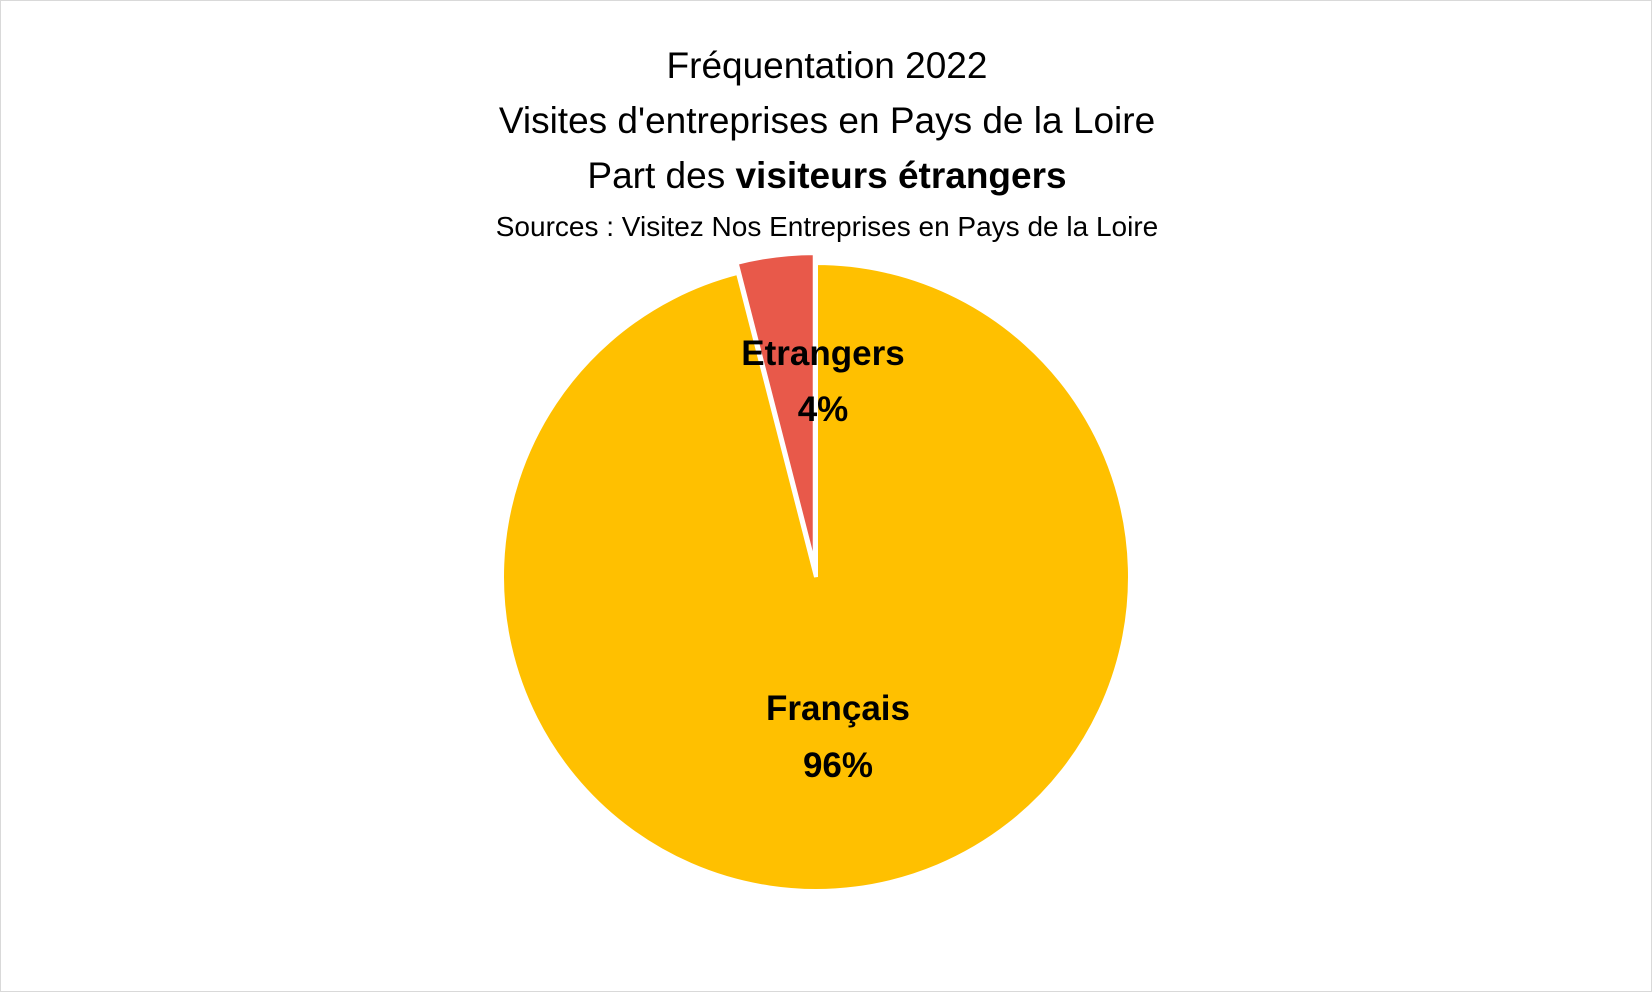  I want to click on slice-value-label-etrangers: 4%, so click(823, 409).